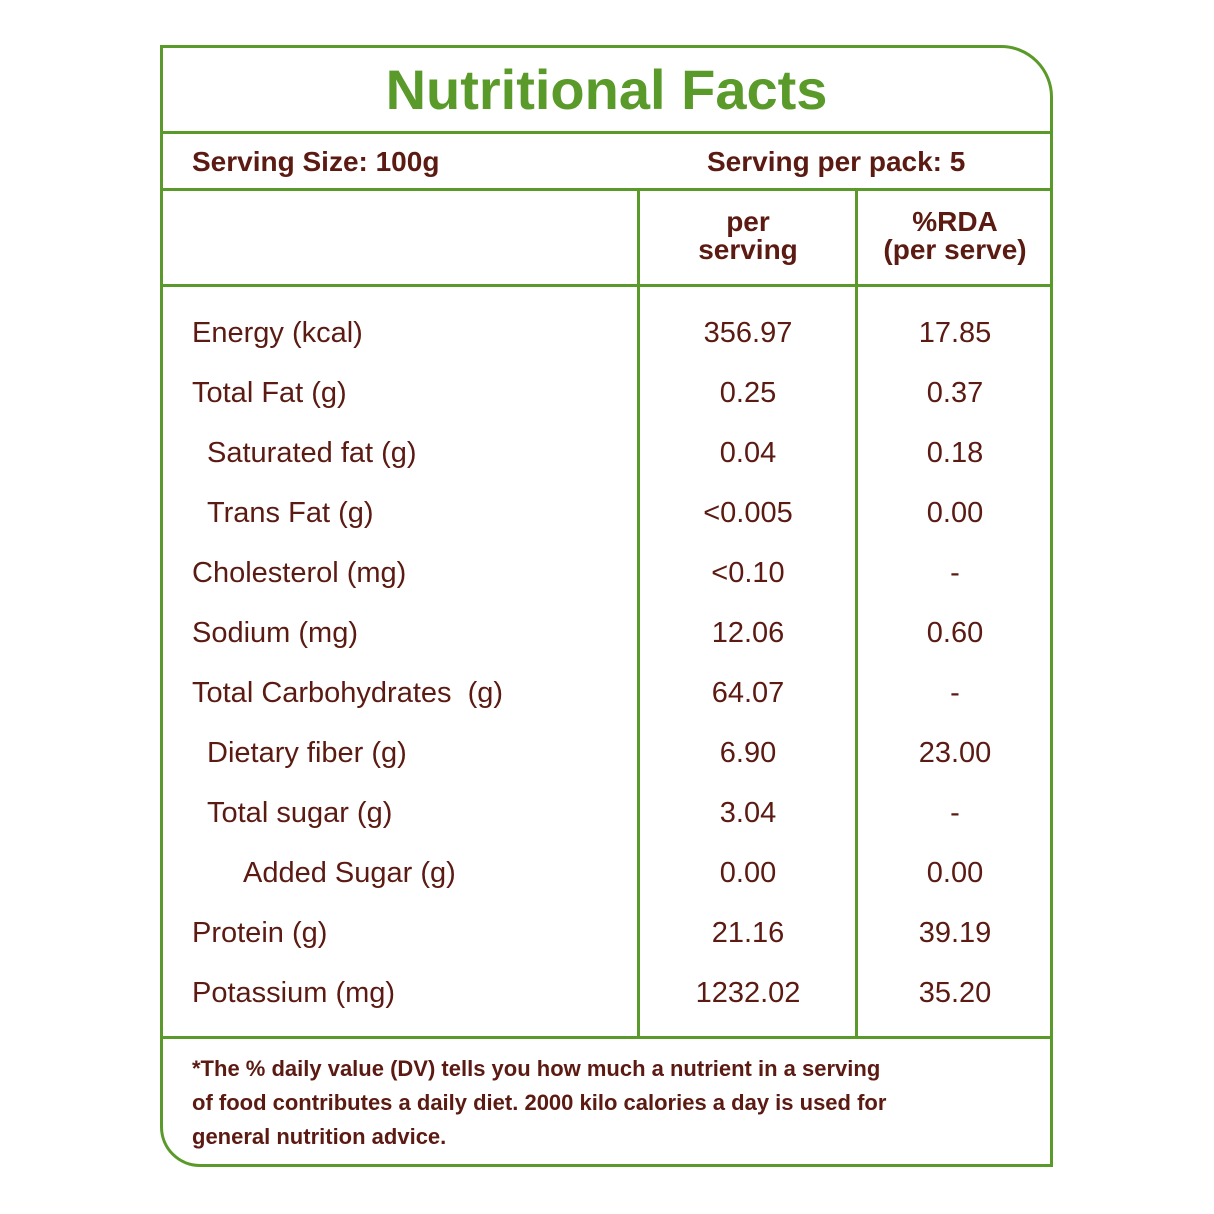 The image size is (1214, 1214). What do you see at coordinates (955, 393) in the screenshot?
I see `rda: 0.37` at bounding box center [955, 393].